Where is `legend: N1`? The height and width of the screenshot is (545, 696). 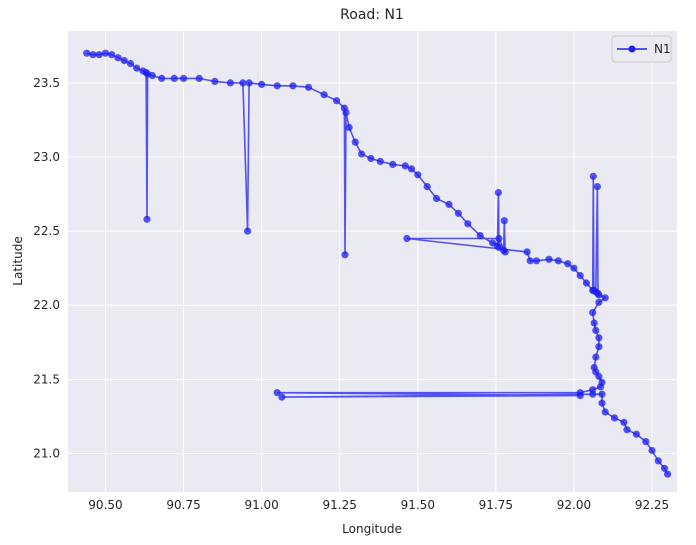
legend: N1 is located at coordinates (641, 49).